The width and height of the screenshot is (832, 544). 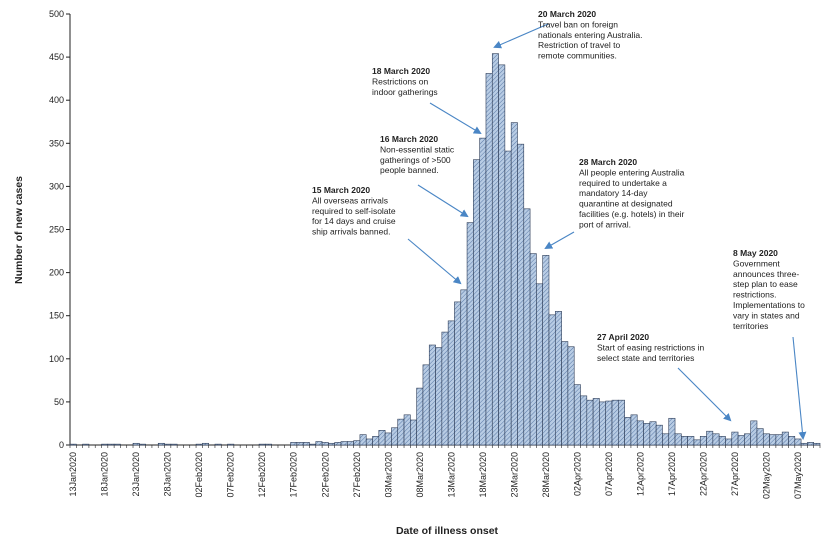 I want to click on annotation-text: Implementations to, so click(x=769, y=305).